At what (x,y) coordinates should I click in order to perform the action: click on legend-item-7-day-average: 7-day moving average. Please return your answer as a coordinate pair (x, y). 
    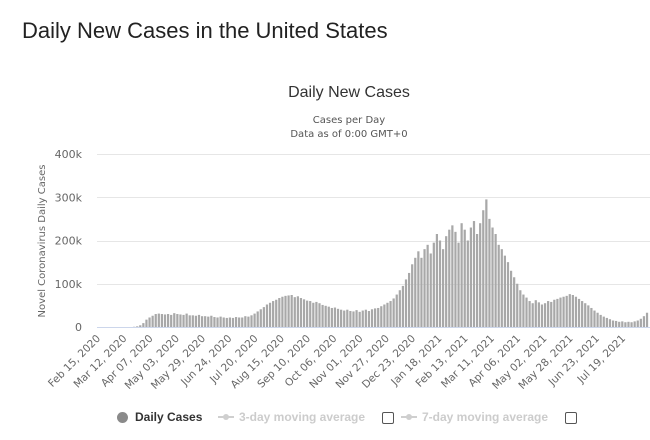
    Looking at the image, I should click on (474, 417).